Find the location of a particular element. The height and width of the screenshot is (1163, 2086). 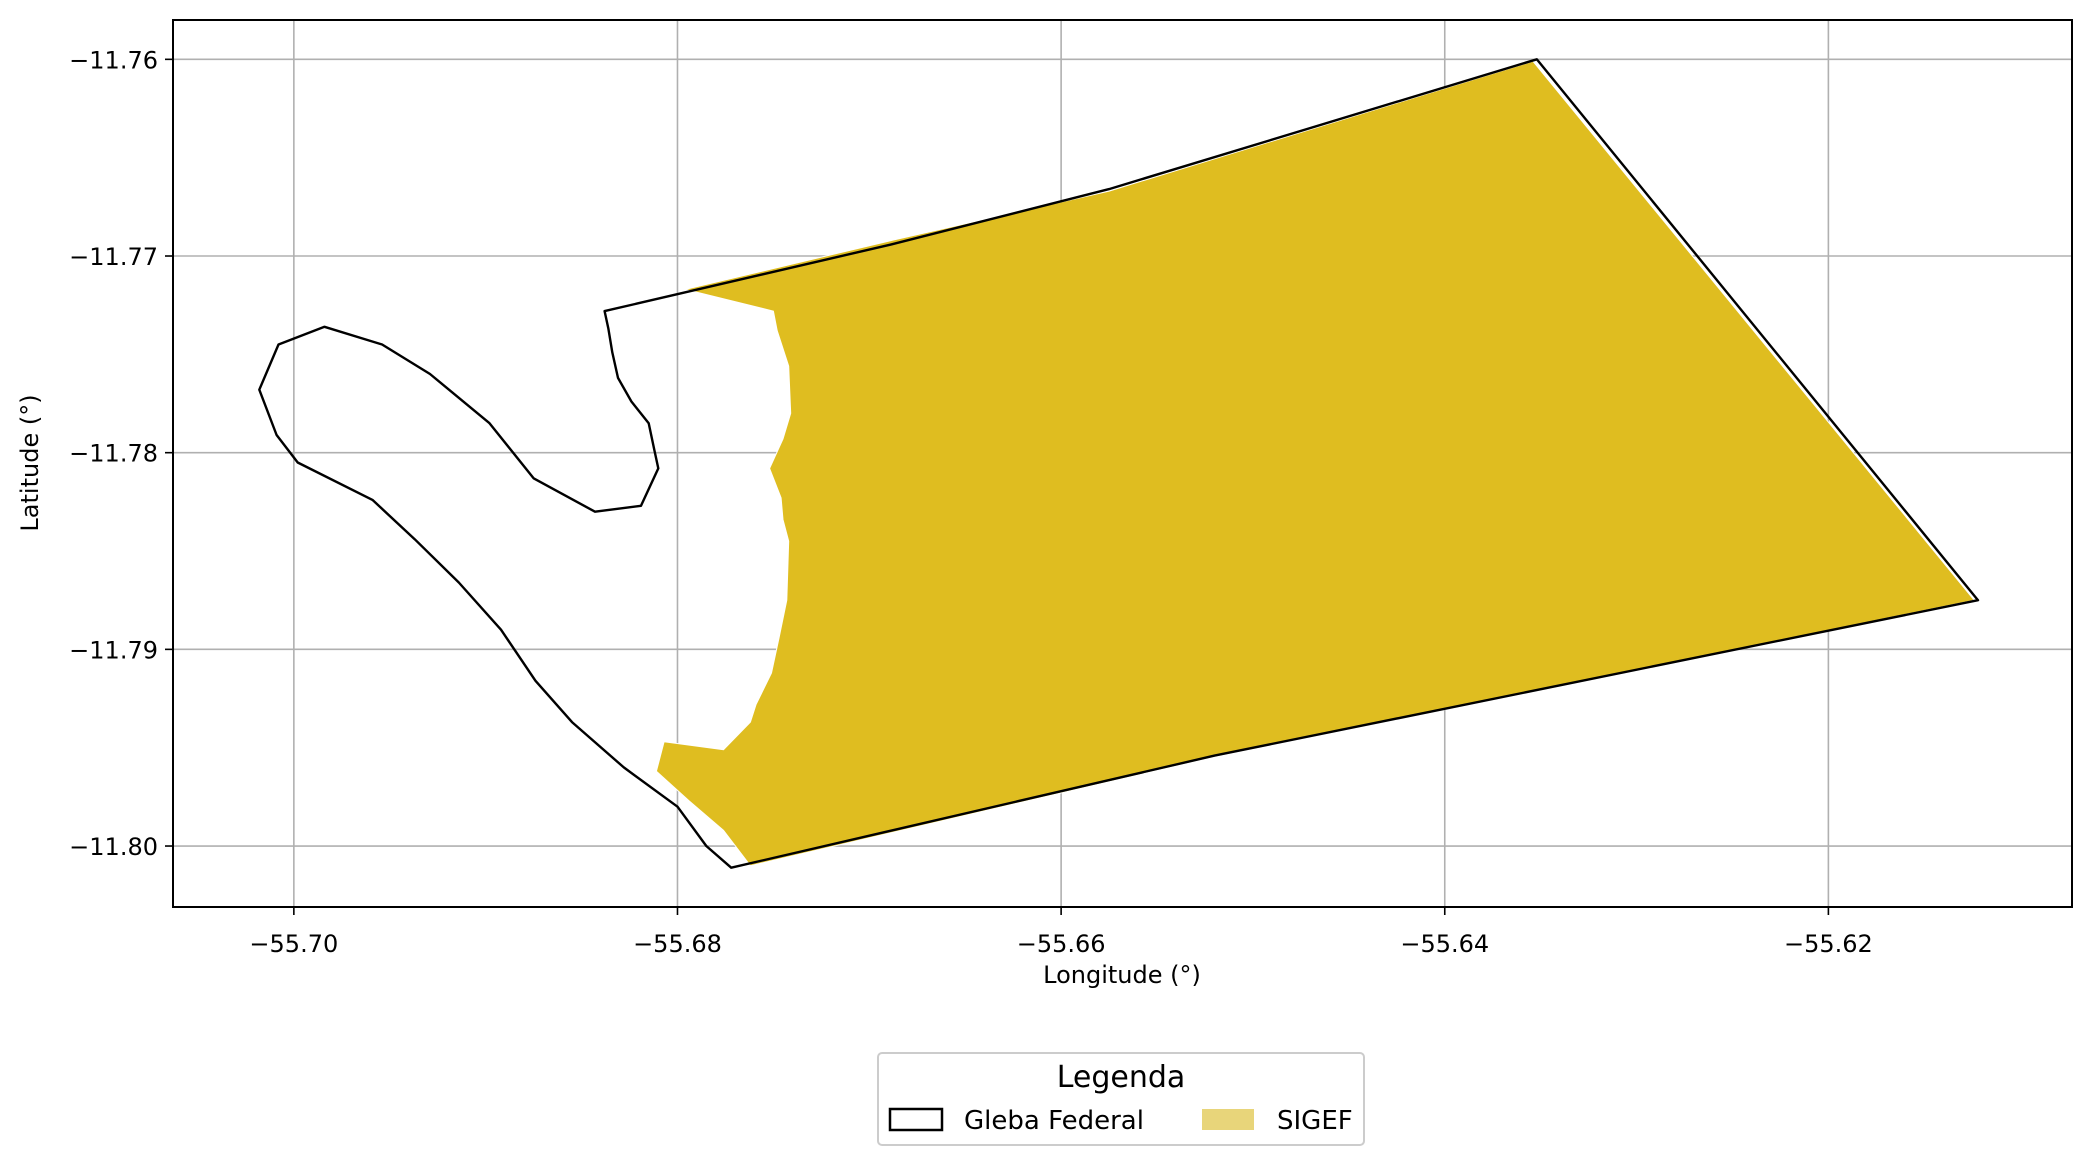

x-tick-label: −55.66 is located at coordinates (1061, 944).